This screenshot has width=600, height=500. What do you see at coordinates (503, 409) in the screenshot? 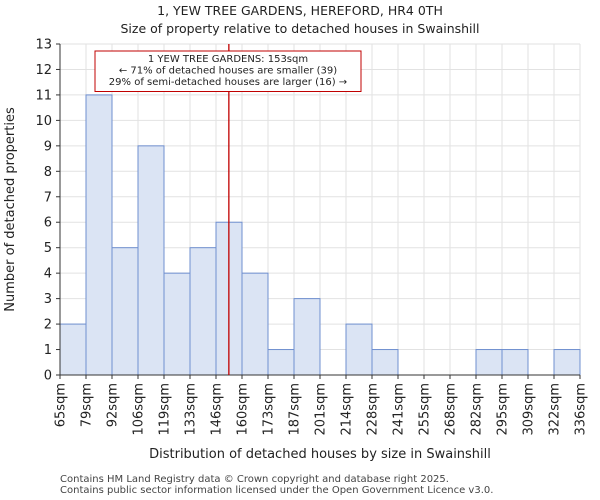
I see `x-tick-label: 295sqm` at bounding box center [503, 409].